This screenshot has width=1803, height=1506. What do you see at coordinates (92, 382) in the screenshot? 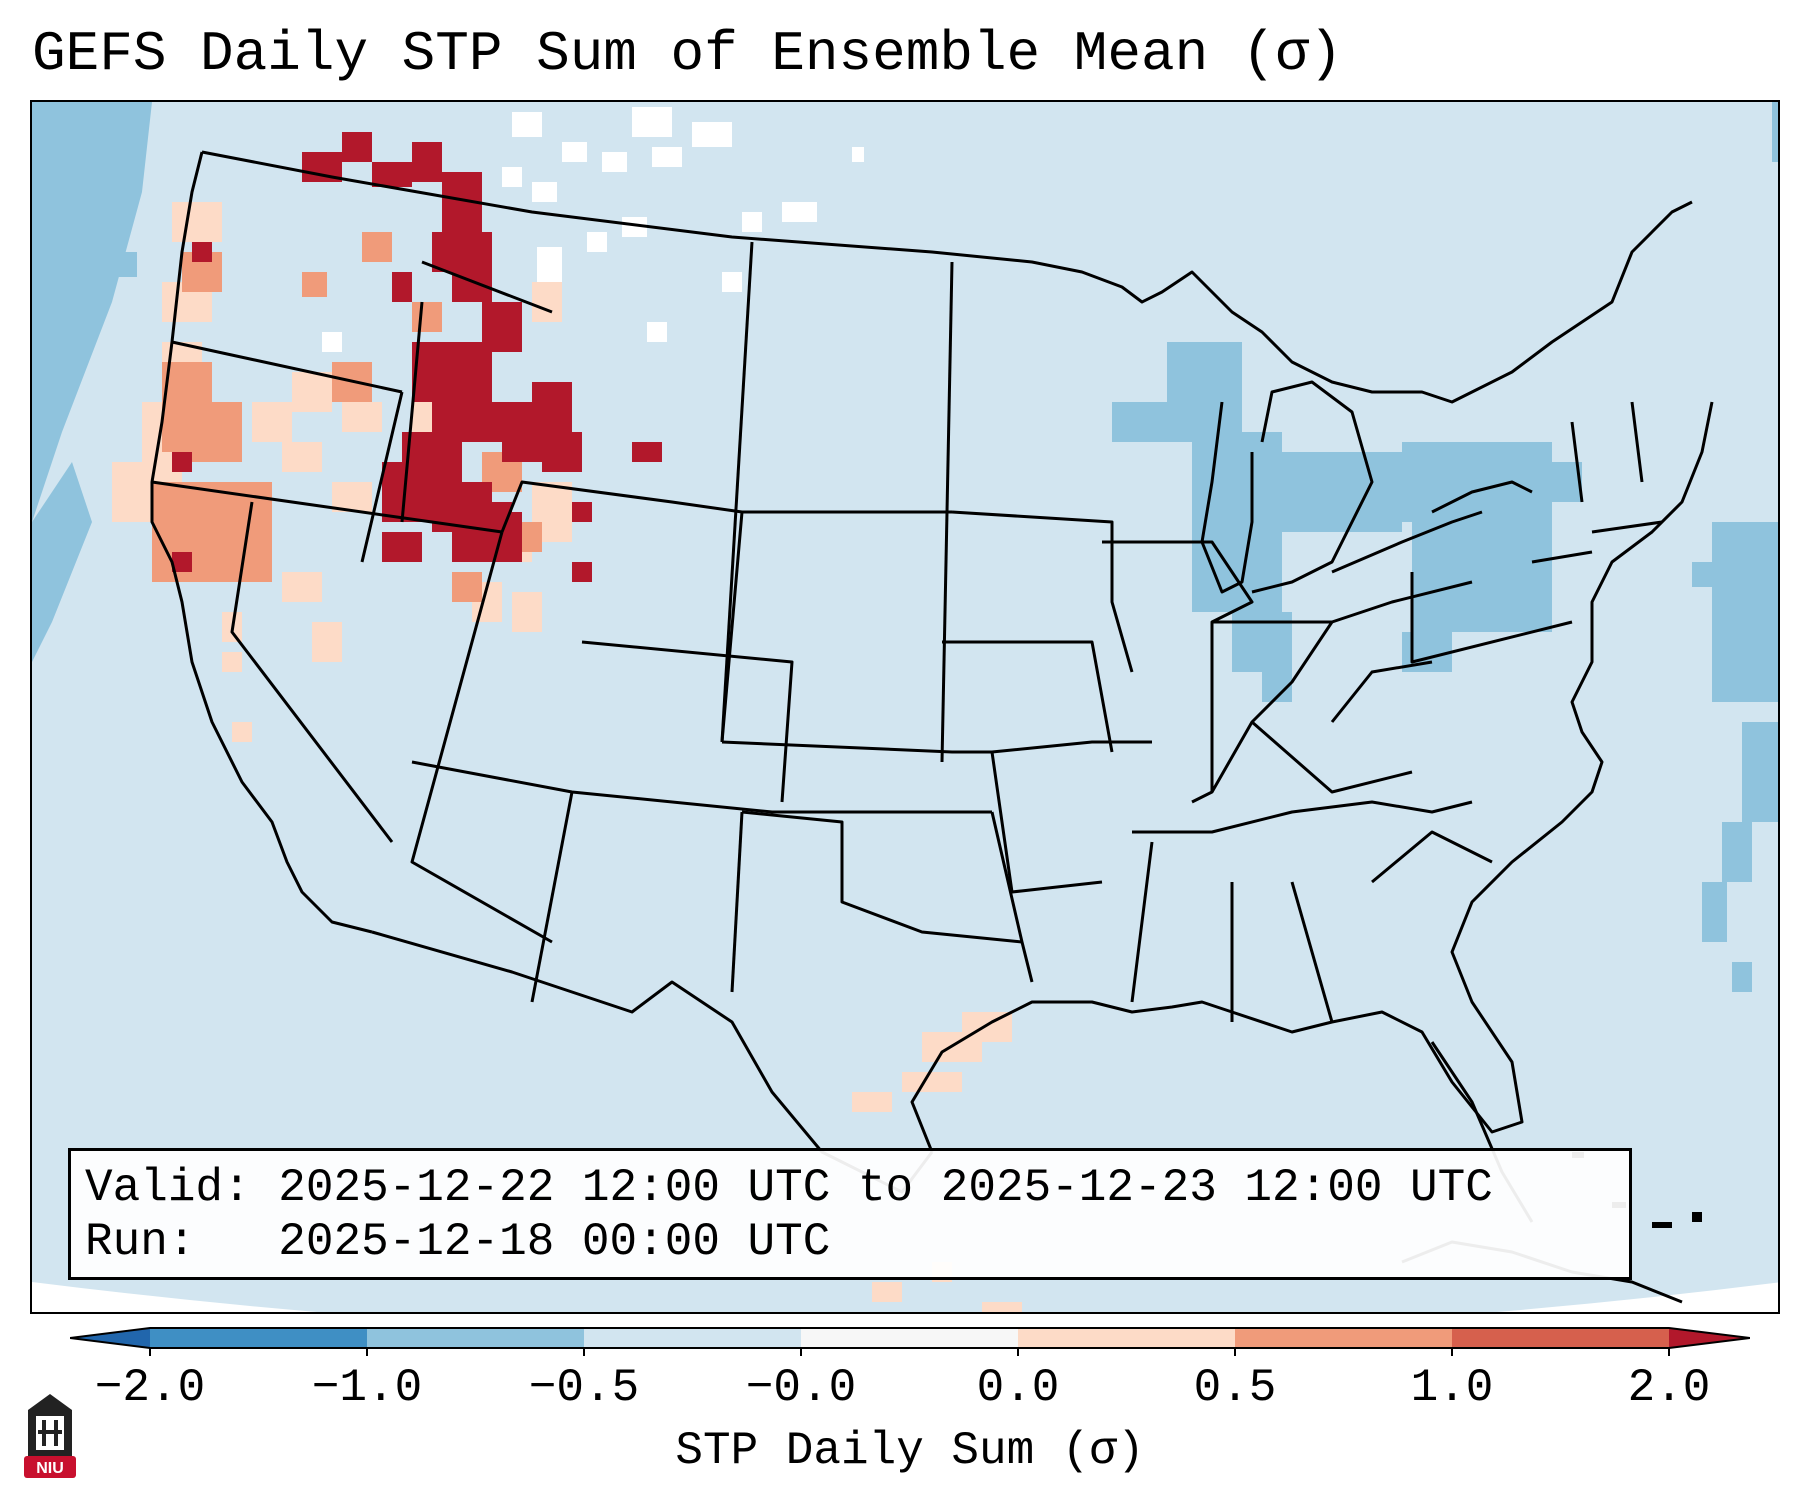
I see `pacific-negative-cells` at bounding box center [92, 382].